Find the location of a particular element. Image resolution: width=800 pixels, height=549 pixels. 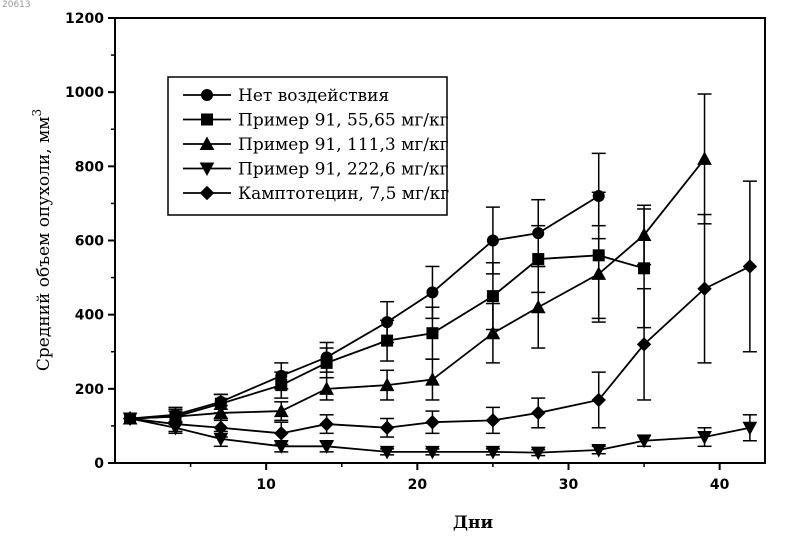

y-axis-label-text: Средний объем опухоли, мм is located at coordinates (44, 244).